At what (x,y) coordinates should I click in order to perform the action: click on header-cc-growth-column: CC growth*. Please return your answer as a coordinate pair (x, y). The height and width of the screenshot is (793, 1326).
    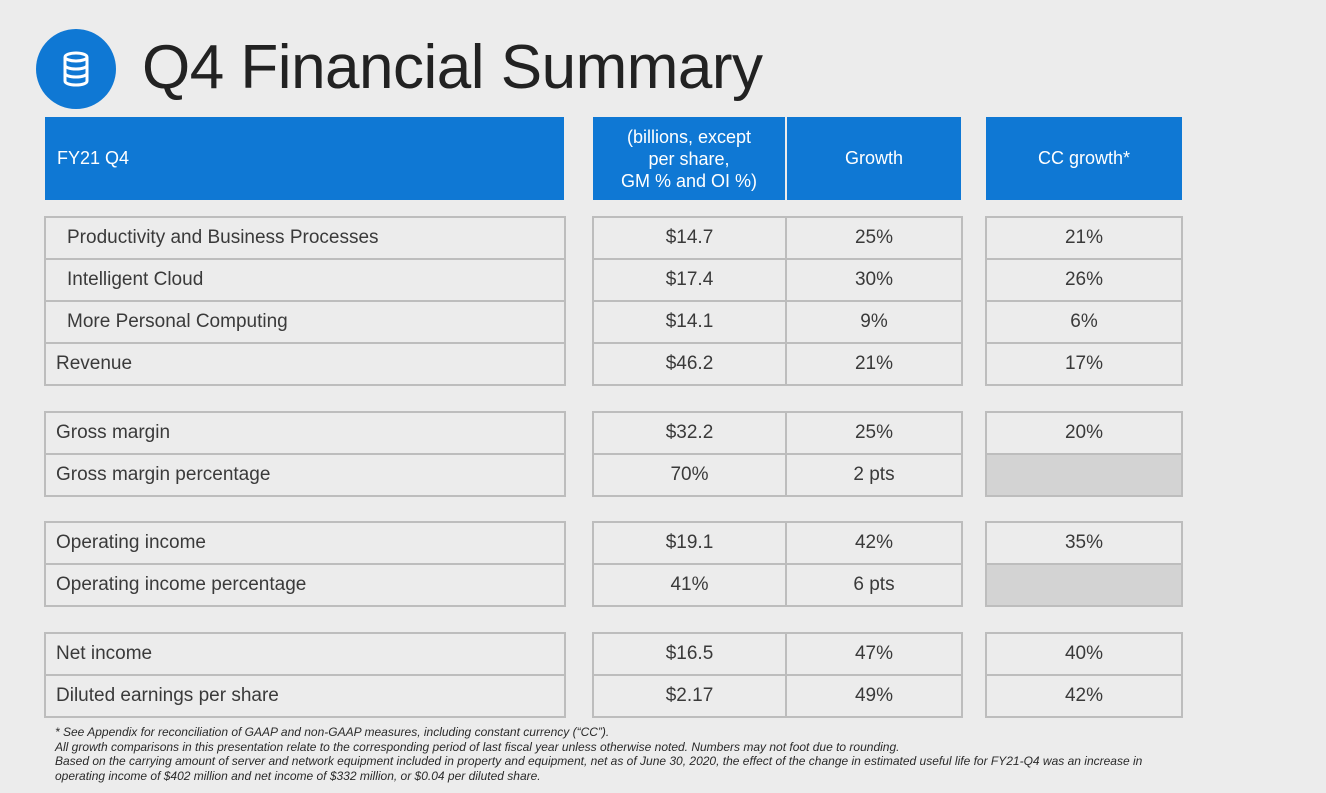
    Looking at the image, I should click on (1084, 158).